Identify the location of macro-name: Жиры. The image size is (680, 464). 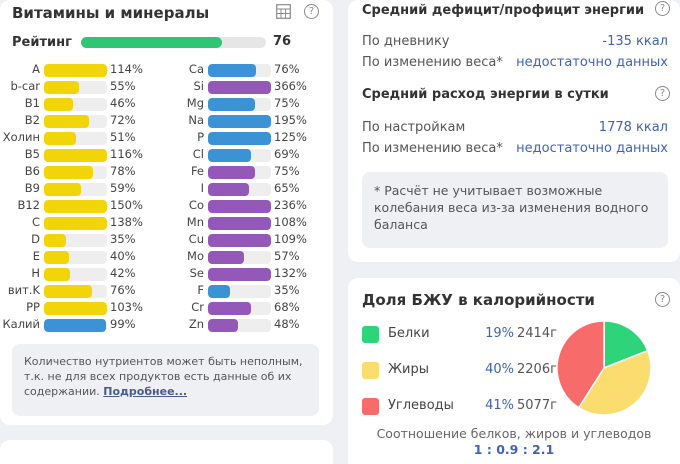
(408, 369).